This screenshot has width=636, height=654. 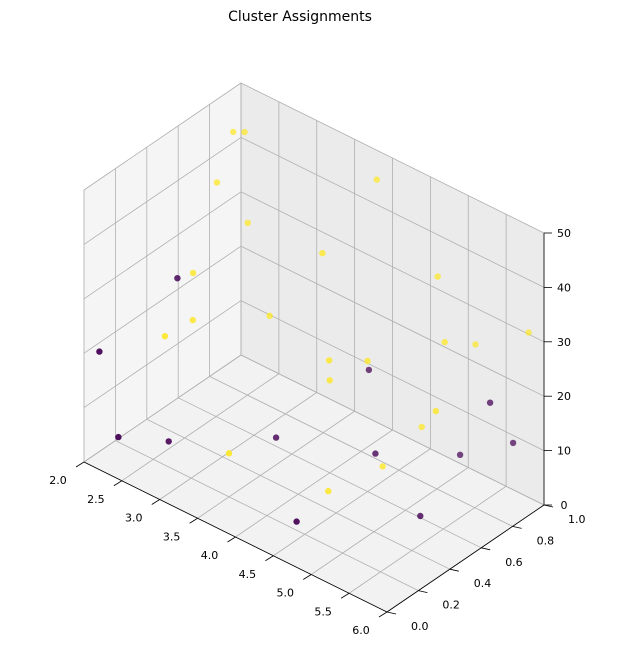 What do you see at coordinates (577, 519) in the screenshot?
I see `y-tick-label: 1.0` at bounding box center [577, 519].